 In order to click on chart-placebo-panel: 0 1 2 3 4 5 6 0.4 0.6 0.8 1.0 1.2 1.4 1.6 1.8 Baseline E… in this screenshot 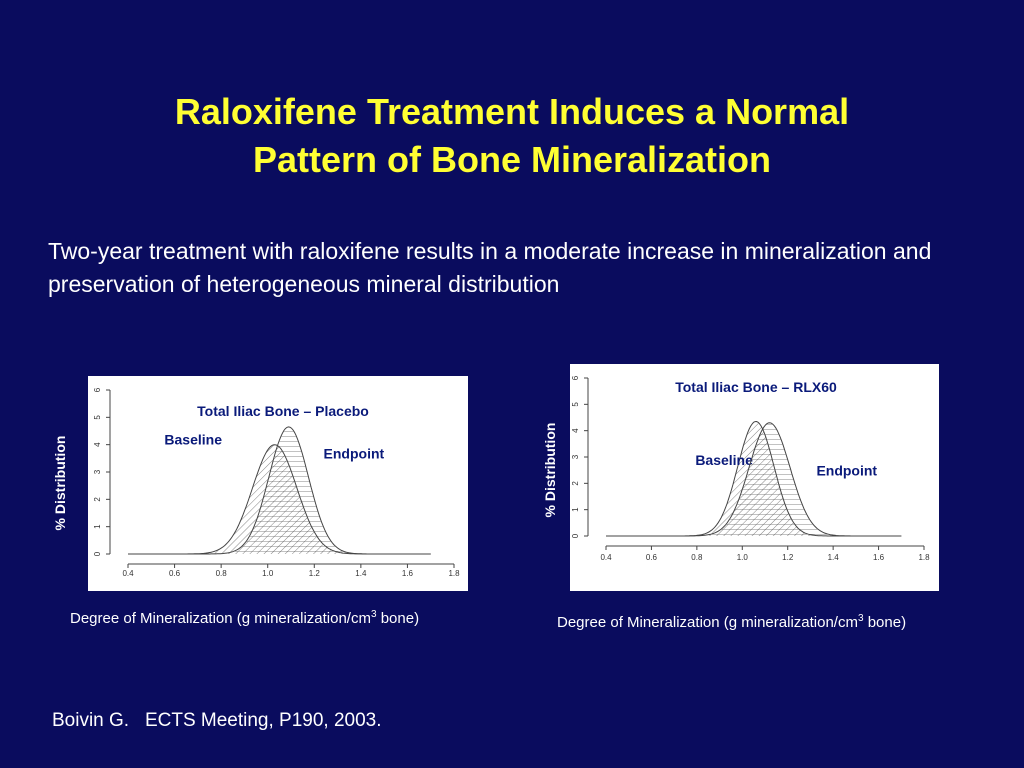, I will do `click(278, 483)`.